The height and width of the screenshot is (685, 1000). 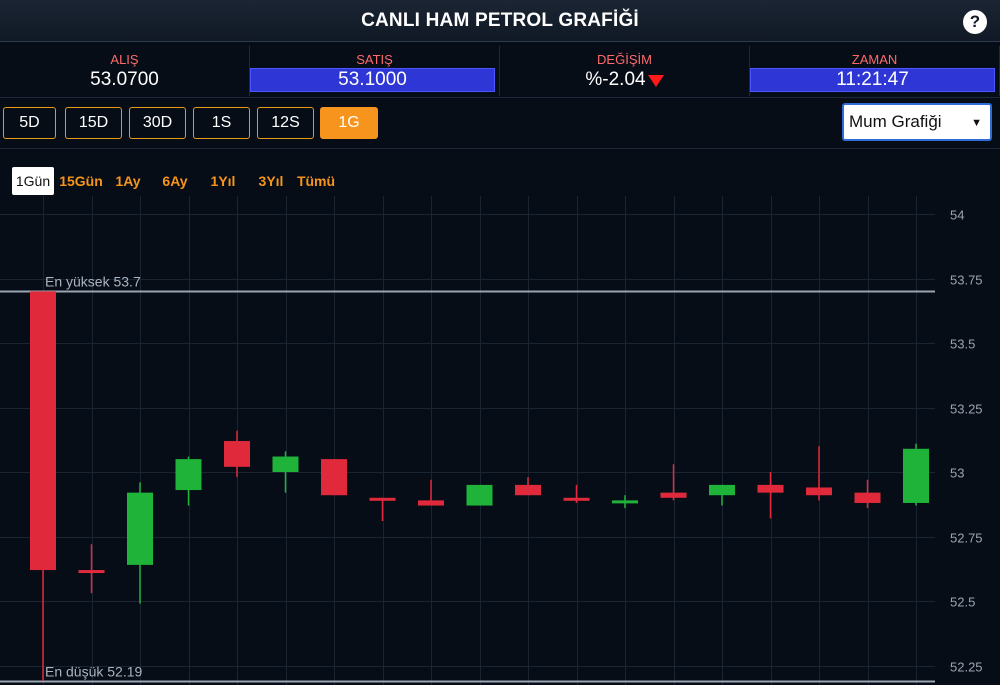 What do you see at coordinates (962, 344) in the screenshot?
I see `y-tick-label: 53.5` at bounding box center [962, 344].